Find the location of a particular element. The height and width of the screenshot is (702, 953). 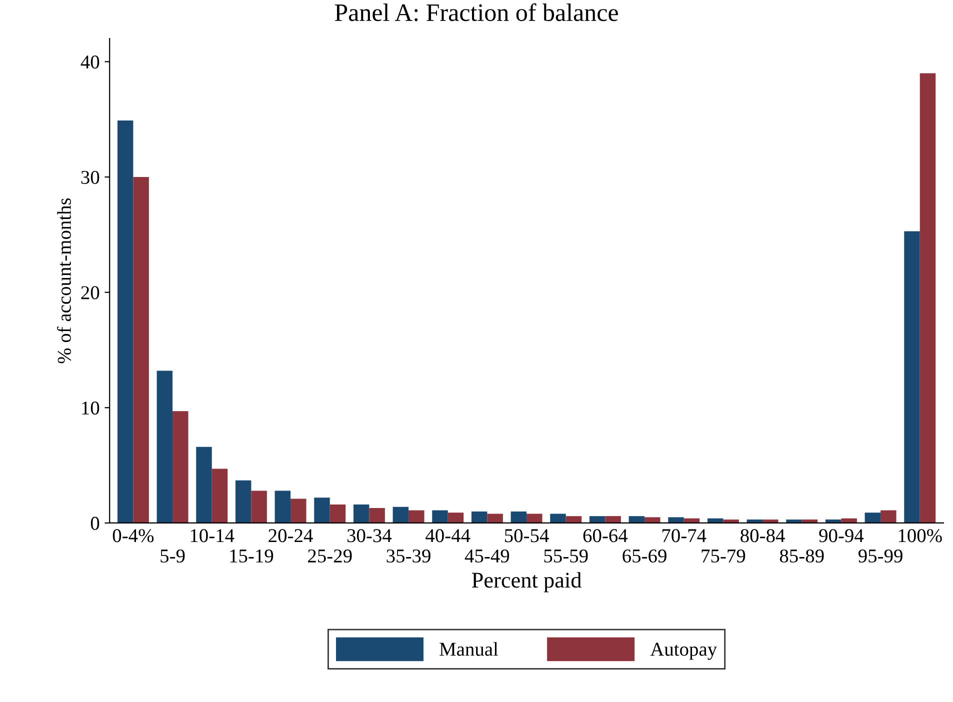

legend-label: Manual is located at coordinates (469, 649).